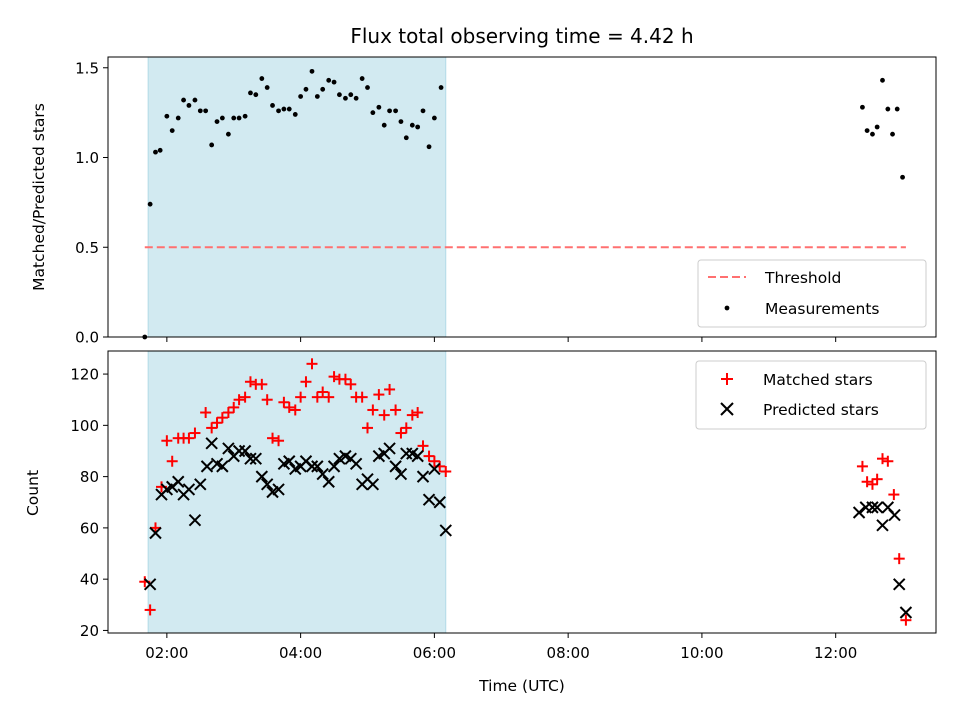 This screenshot has height=724, width=960. What do you see at coordinates (87, 68) in the screenshot?
I see `y-tick-label: 1.5` at bounding box center [87, 68].